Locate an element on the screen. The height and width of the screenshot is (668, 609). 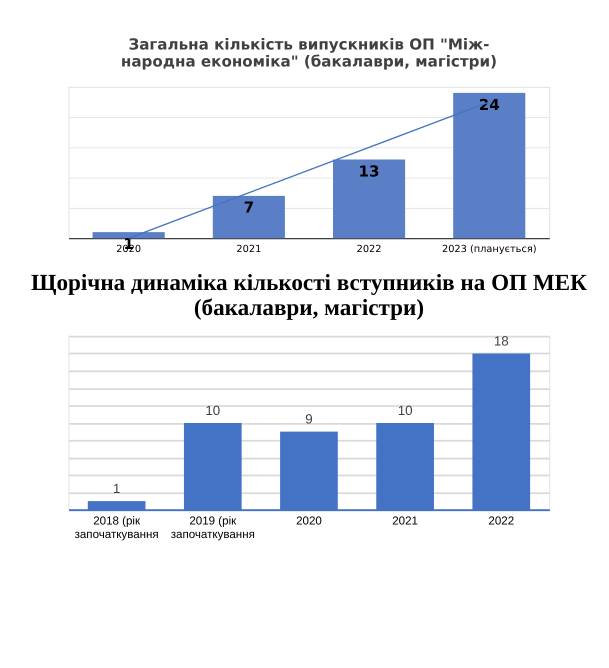
x-tick-label: 2020 is located at coordinates (309, 521).